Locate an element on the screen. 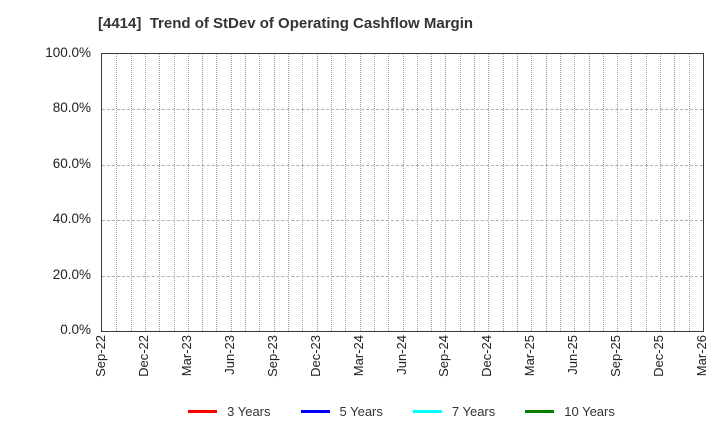 The width and height of the screenshot is (720, 440). legend-item: 7 Years is located at coordinates (454, 411).